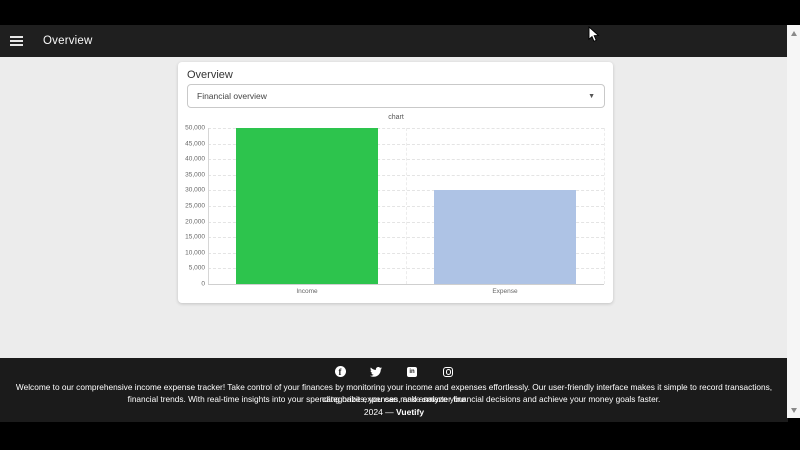 Image resolution: width=800 pixels, height=450 pixels. I want to click on financial-overview-select: Financial overview ▼, so click(396, 96).